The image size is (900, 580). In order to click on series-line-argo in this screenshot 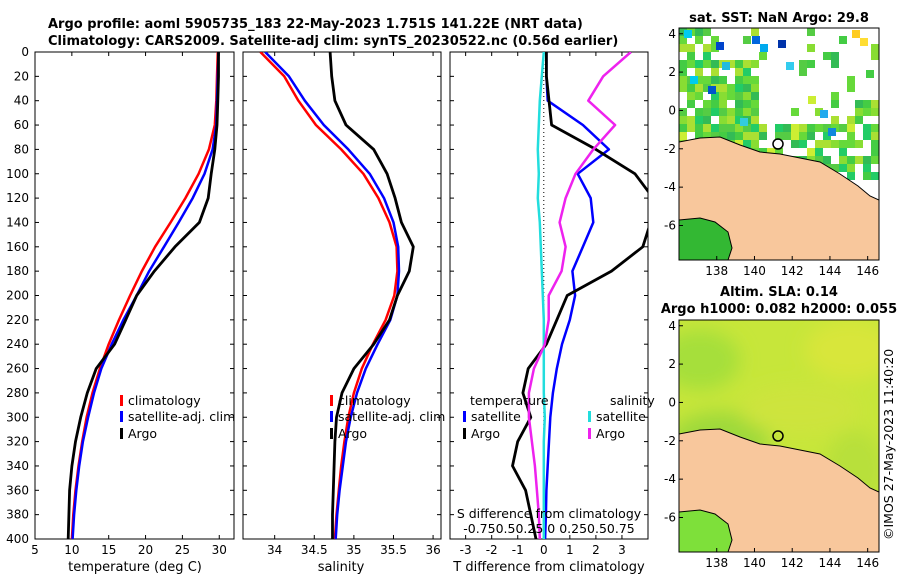, I will do `click(371, 295)`.